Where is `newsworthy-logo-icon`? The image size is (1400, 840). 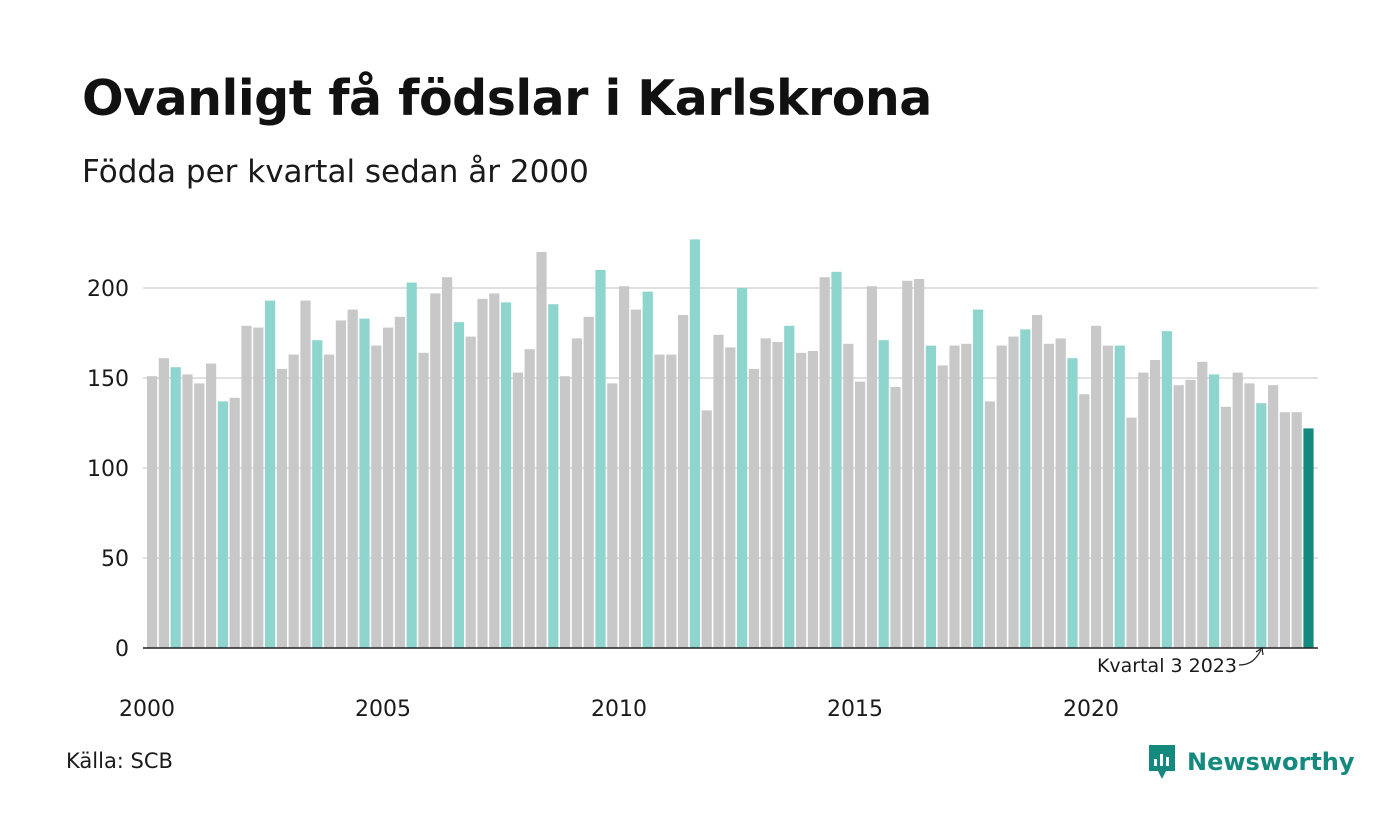 newsworthy-logo-icon is located at coordinates (1162, 762).